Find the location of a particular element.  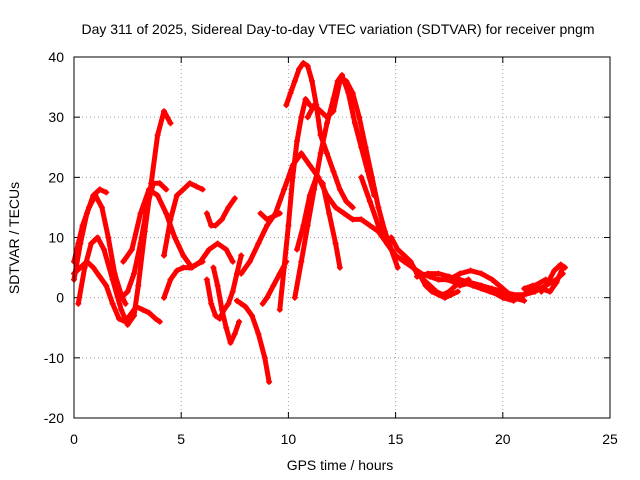

series-s28 is located at coordinates (553, 278).